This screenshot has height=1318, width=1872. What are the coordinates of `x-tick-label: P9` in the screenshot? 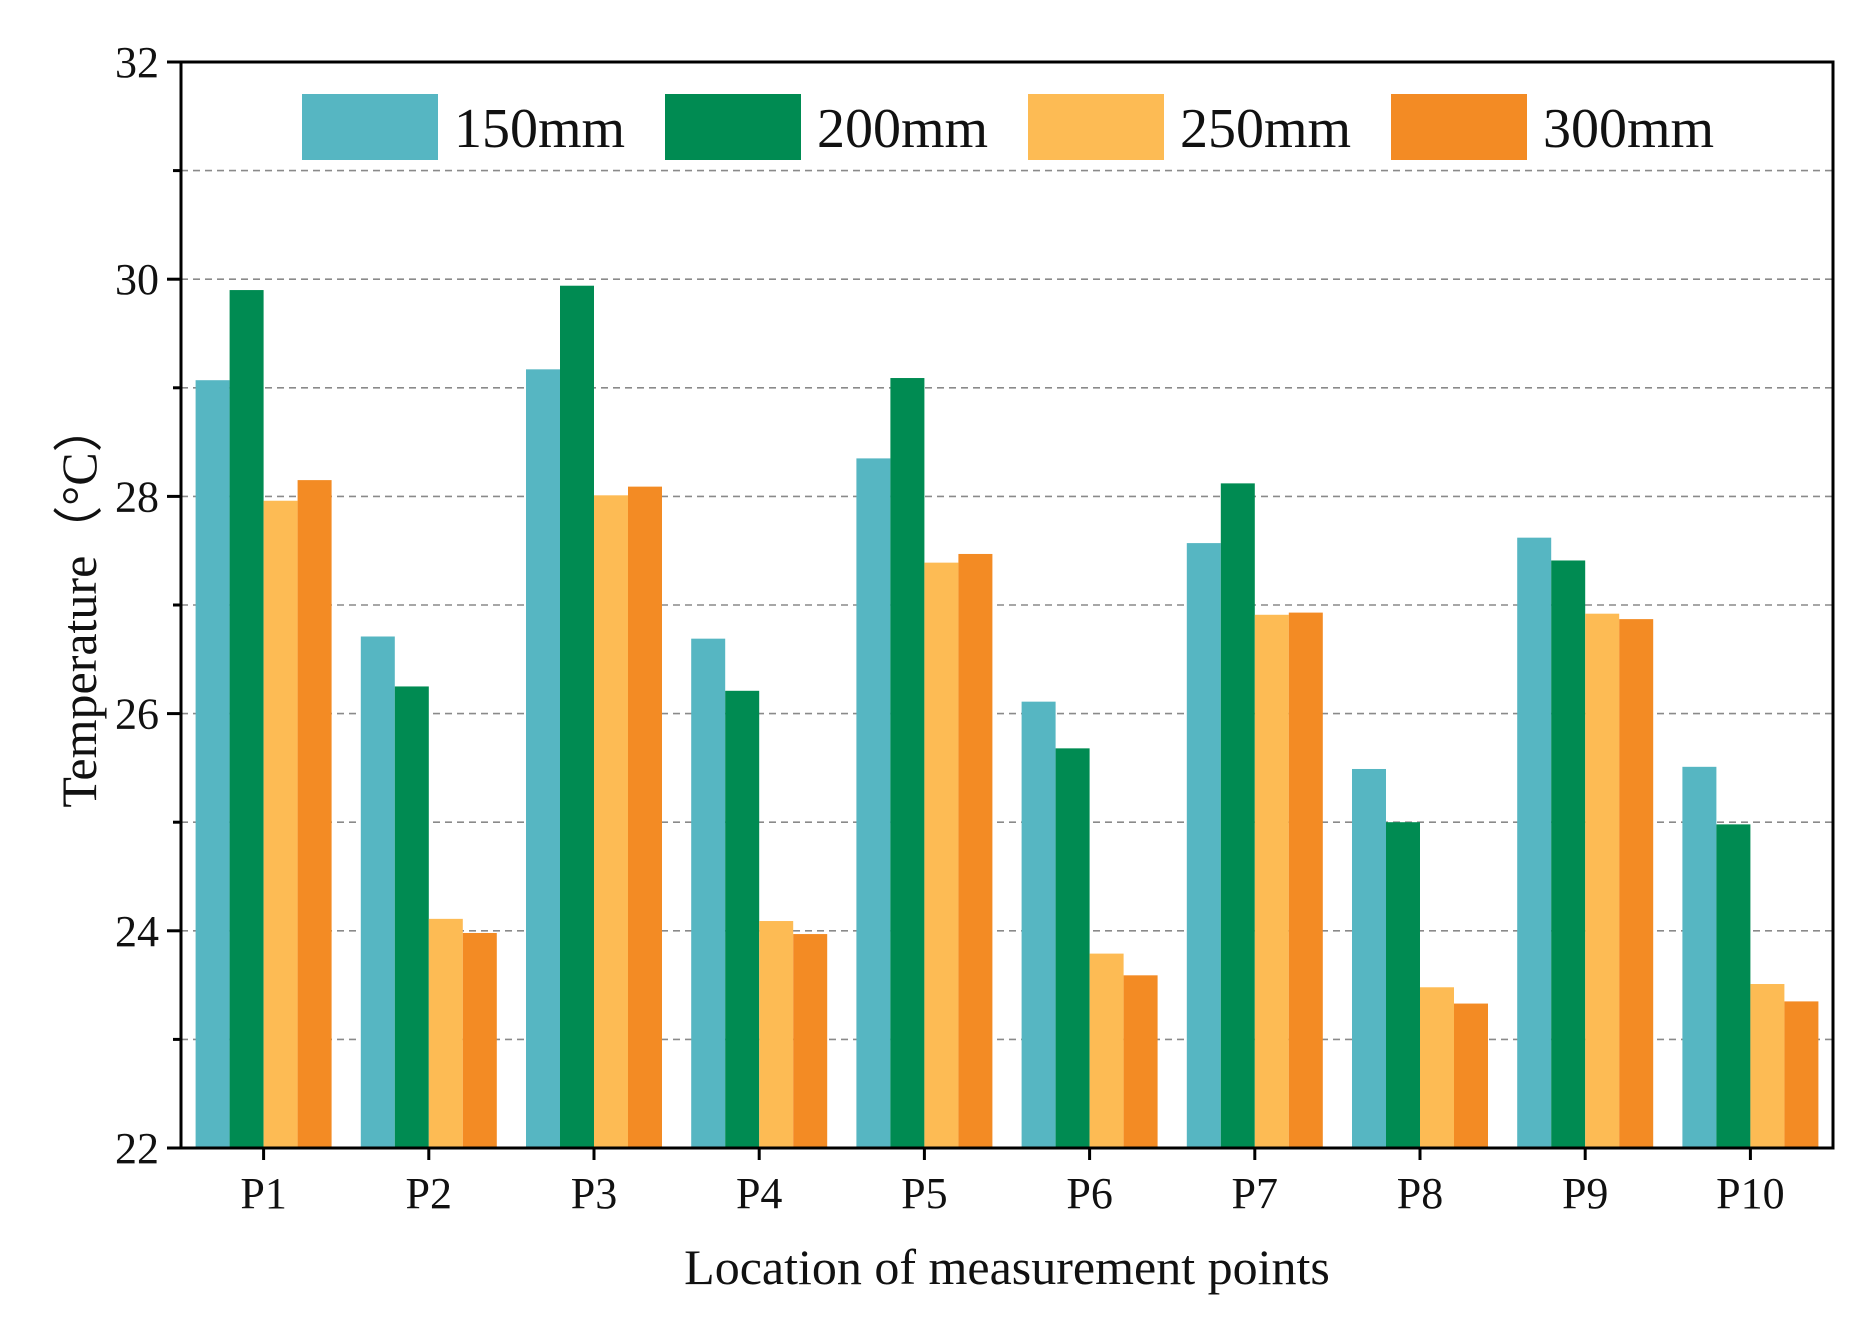 It's located at (1585, 1193).